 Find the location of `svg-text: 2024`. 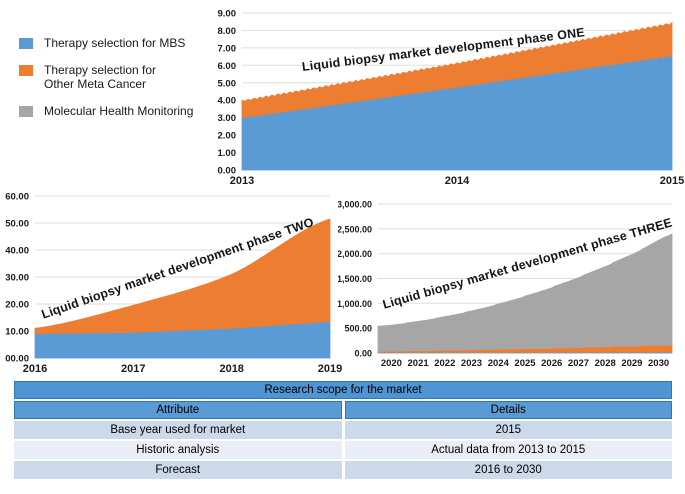

svg-text: 2024 is located at coordinates (499, 363).